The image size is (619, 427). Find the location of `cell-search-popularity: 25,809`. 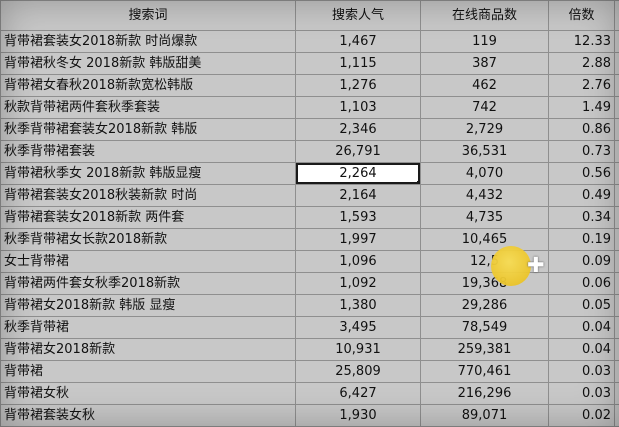

cell-search-popularity: 25,809 is located at coordinates (358, 371).